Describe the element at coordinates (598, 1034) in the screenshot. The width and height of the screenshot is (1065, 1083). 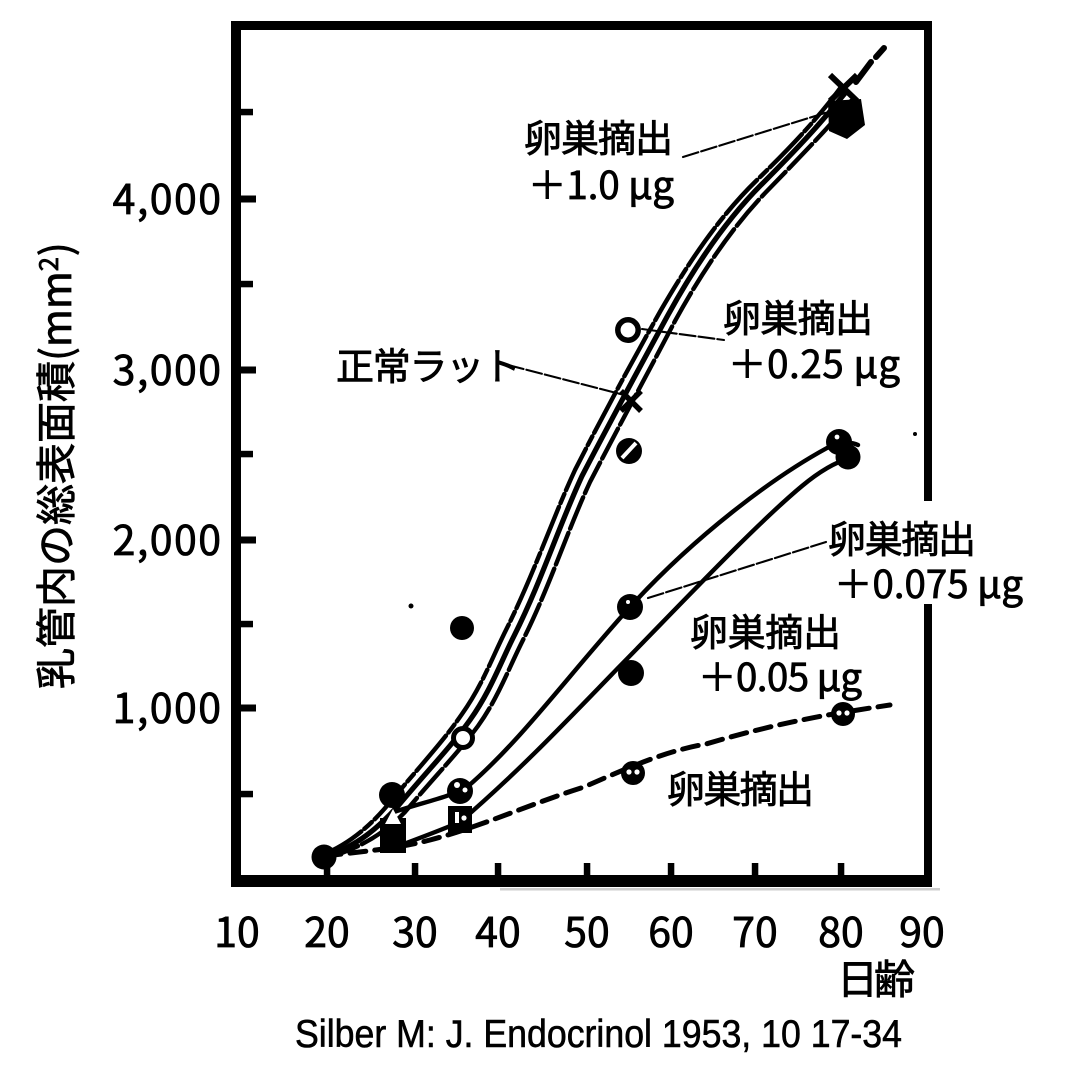
I see `svg-text:Silber M: J. Endocrinol 1953,: Silber M: J. Endocrinol 1953, 10 17-34` at that location.